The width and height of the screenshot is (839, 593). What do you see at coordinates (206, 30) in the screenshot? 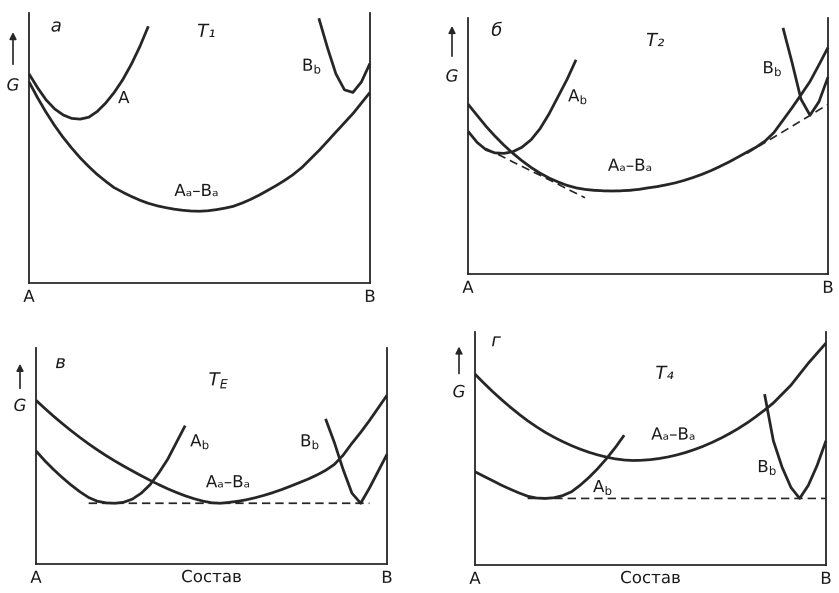
I see `chart-title: T₁` at bounding box center [206, 30].